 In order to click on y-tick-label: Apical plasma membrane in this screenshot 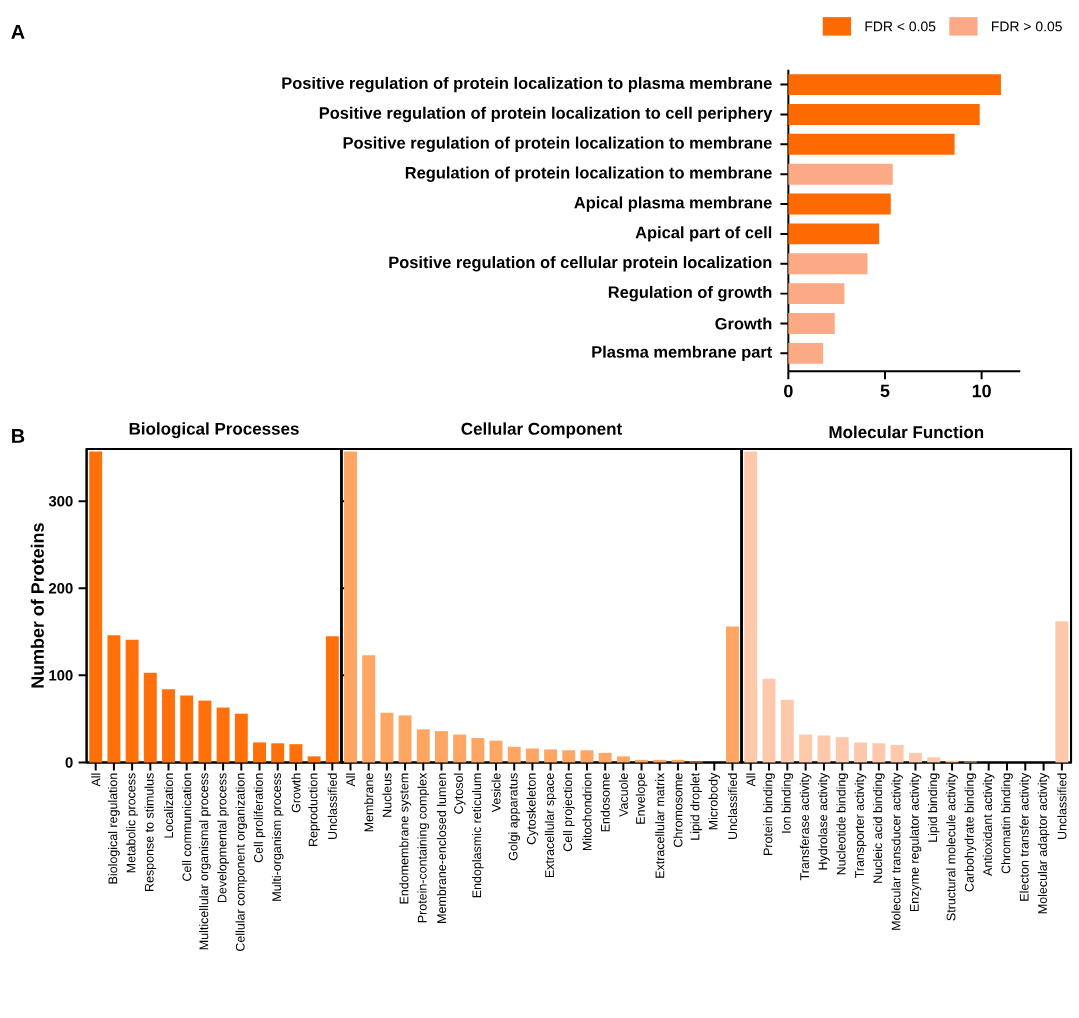, I will do `click(673, 204)`.